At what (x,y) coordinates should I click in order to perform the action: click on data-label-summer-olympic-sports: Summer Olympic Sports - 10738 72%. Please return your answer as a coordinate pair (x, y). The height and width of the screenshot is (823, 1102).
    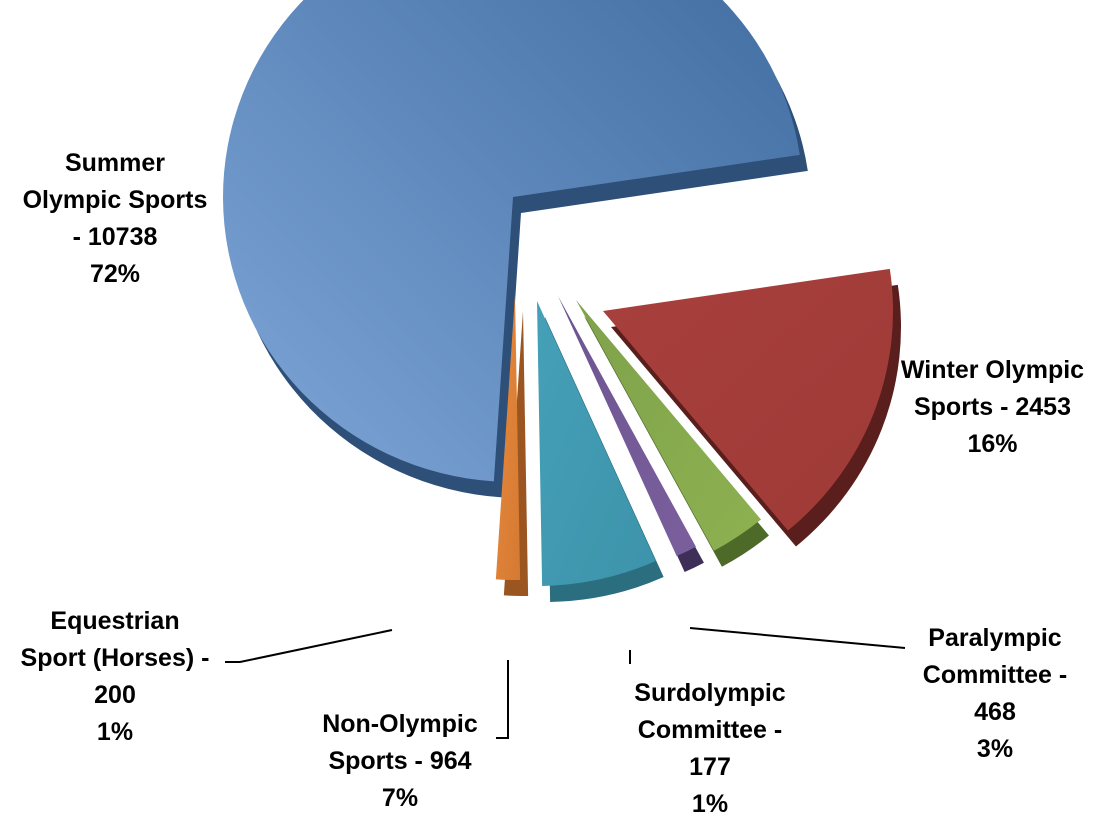
    Looking at the image, I should click on (115, 219).